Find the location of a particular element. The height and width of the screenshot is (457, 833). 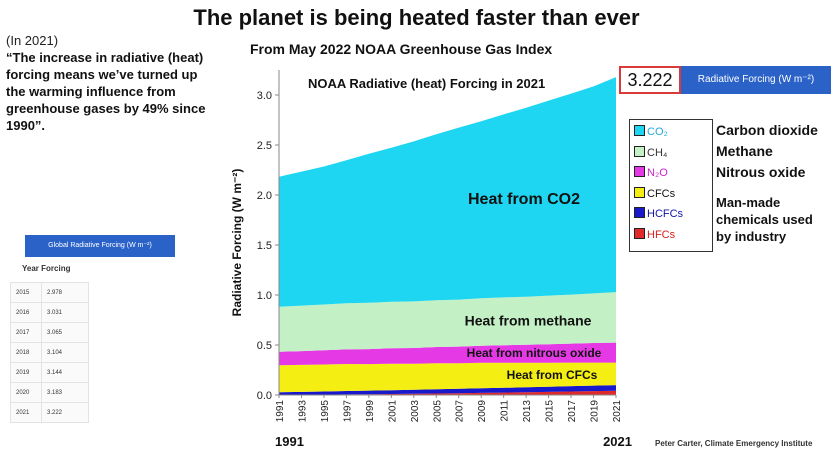

x-tick-label: 1991 is located at coordinates (280, 411).